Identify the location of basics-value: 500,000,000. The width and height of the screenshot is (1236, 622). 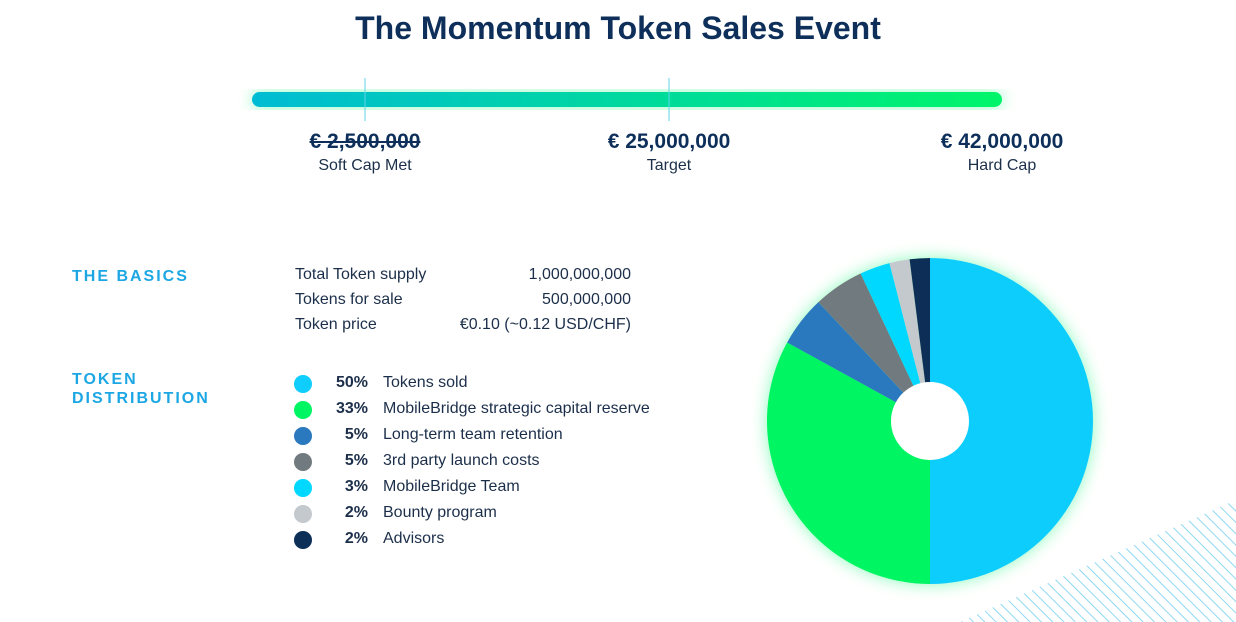
(586, 299).